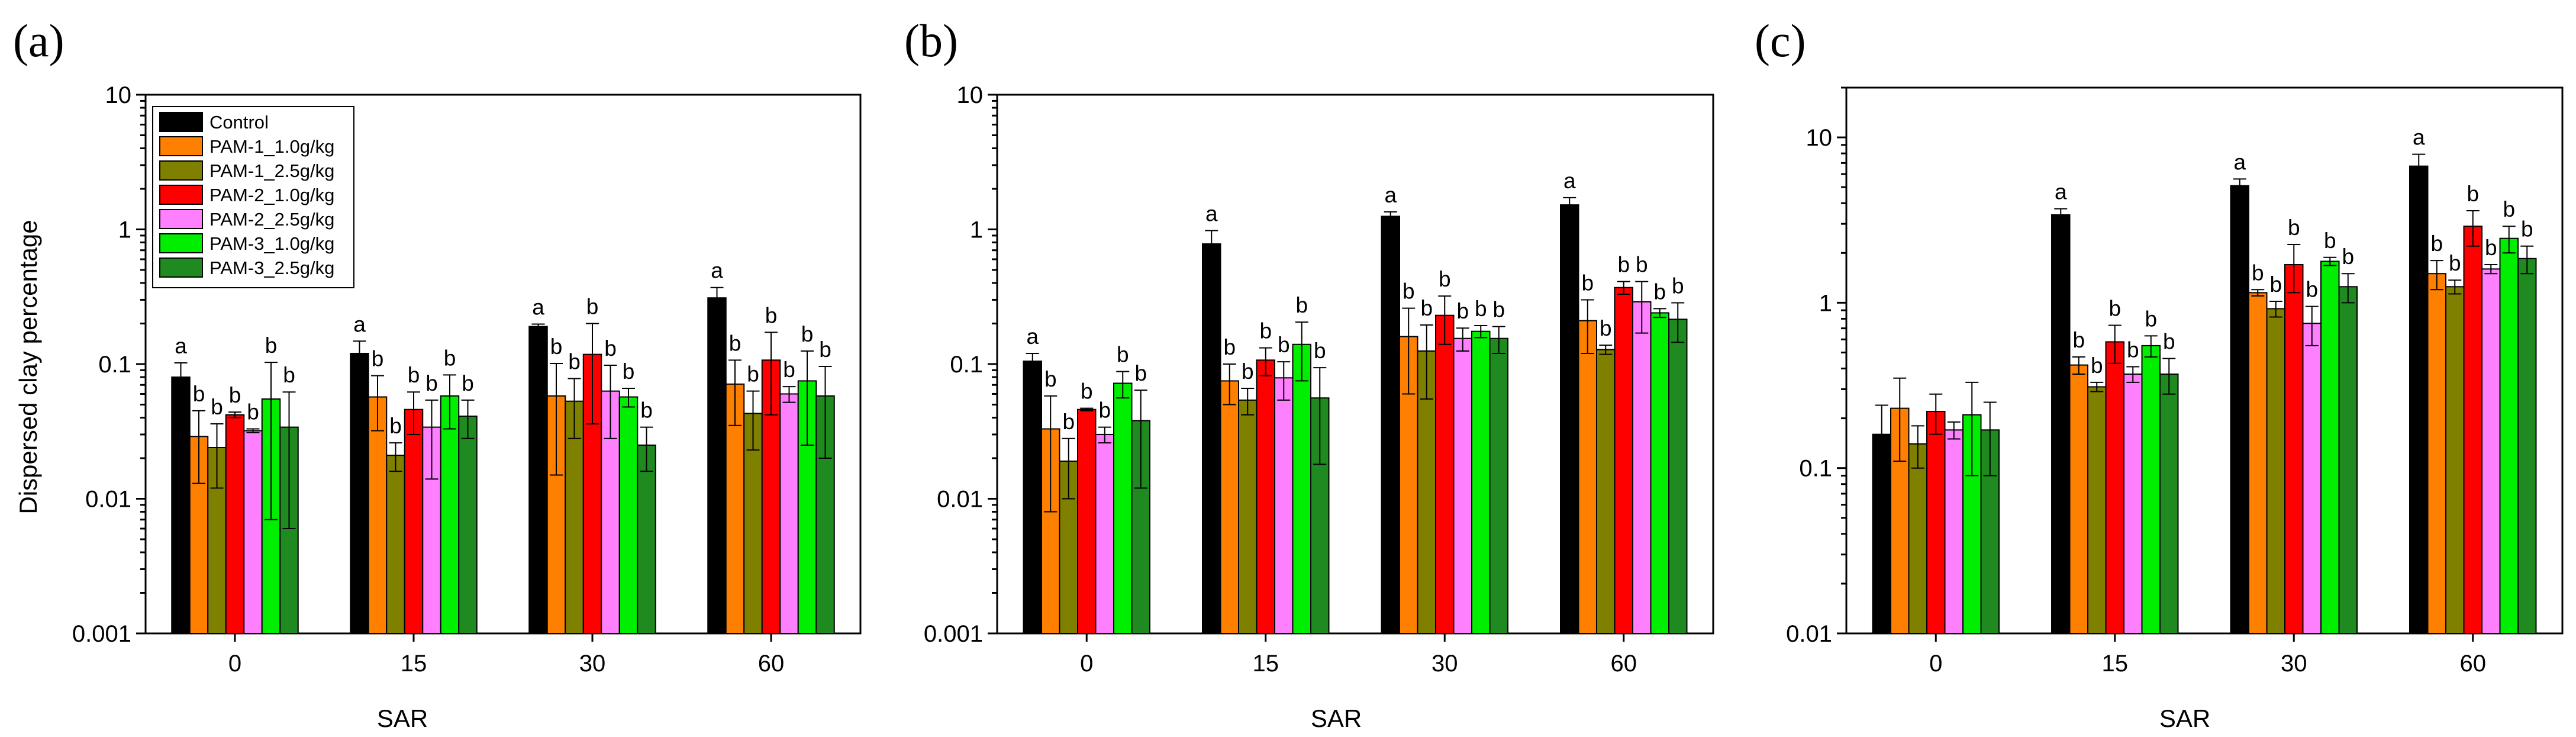 The height and width of the screenshot is (737, 2576). What do you see at coordinates (931, 40) in the screenshot?
I see `panel-b-label: (b)` at bounding box center [931, 40].